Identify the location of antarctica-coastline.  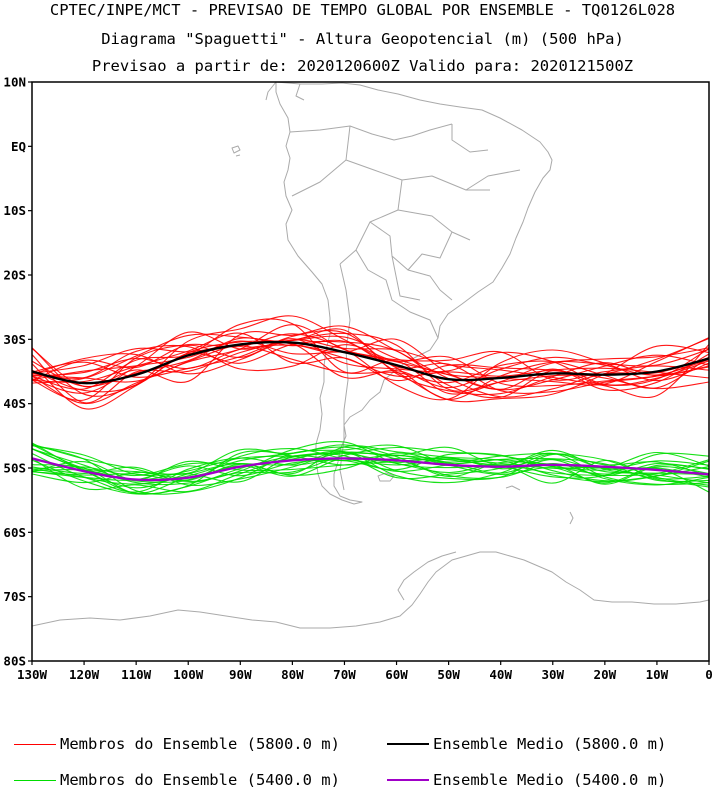
(370, 590).